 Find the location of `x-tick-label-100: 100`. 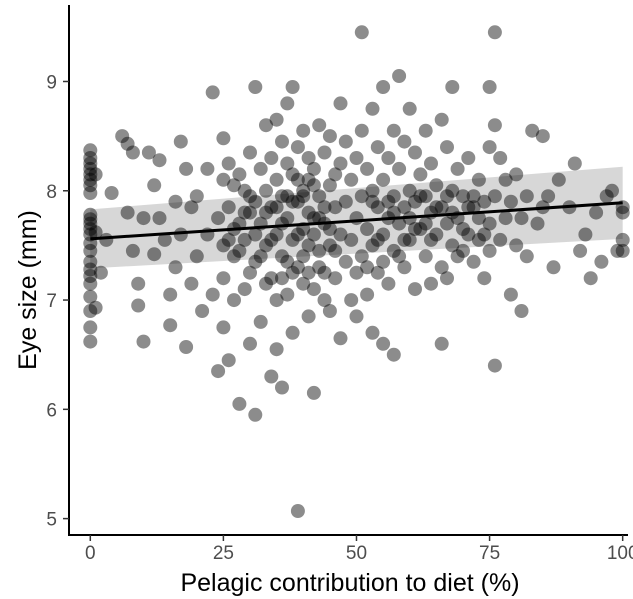

x-tick-label-100: 100 is located at coordinates (620, 553).